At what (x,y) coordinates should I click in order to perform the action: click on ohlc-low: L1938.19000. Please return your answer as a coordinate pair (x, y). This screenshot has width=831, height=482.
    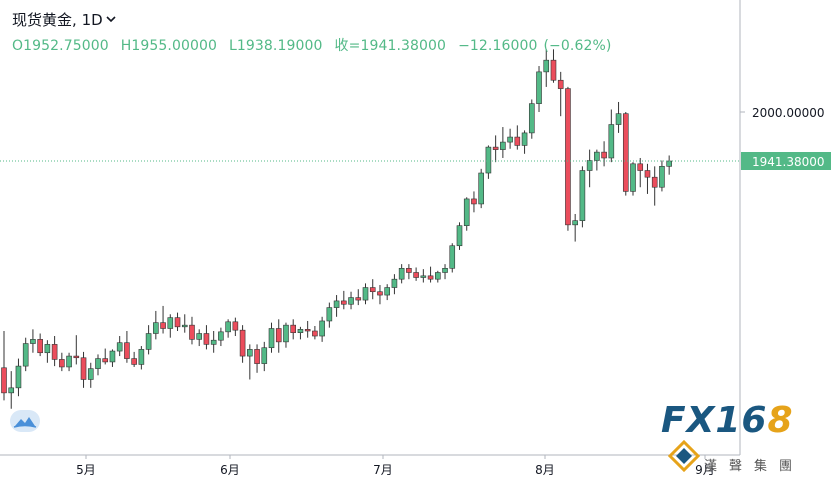
    Looking at the image, I should click on (276, 46).